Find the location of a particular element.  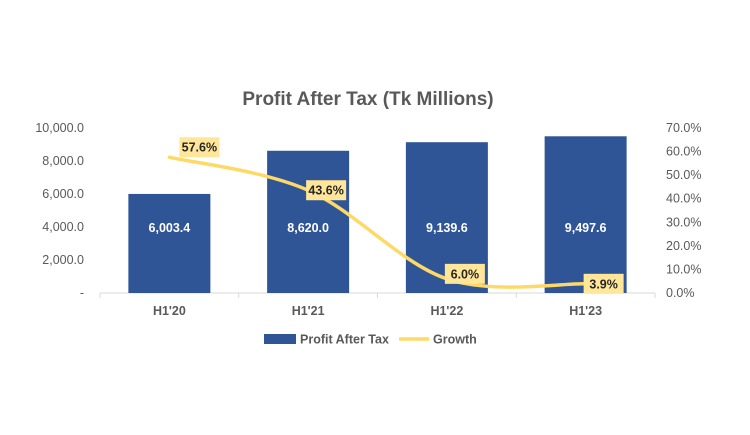

y-right-tick-label: 40.0% is located at coordinates (683, 199).